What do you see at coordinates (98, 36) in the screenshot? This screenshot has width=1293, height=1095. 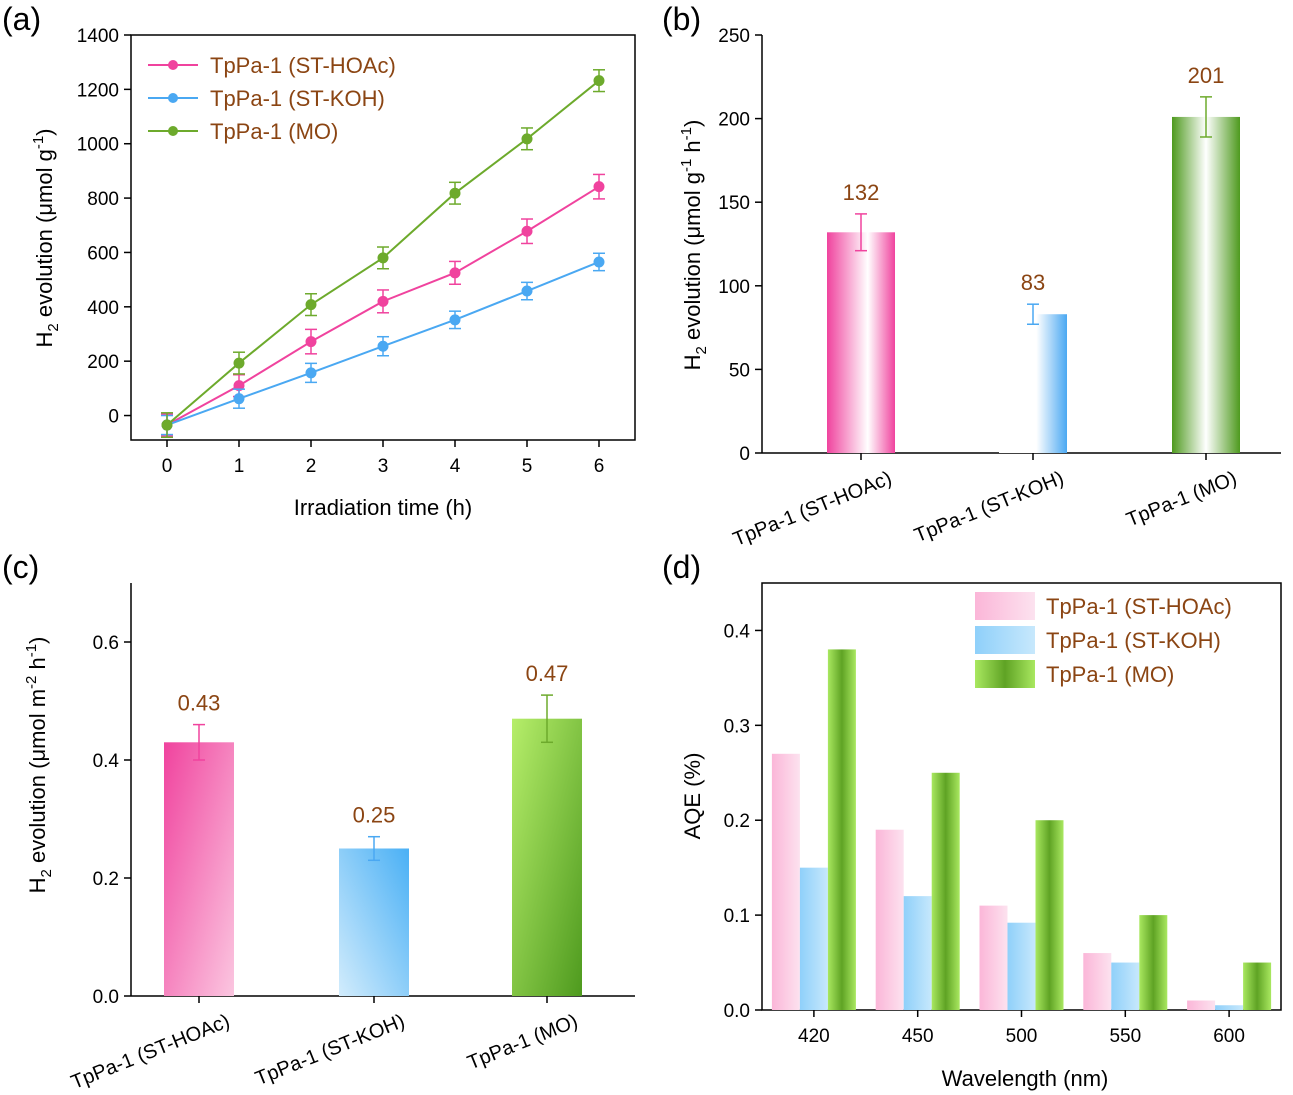 I see `y-tick-label: 1400` at bounding box center [98, 36].